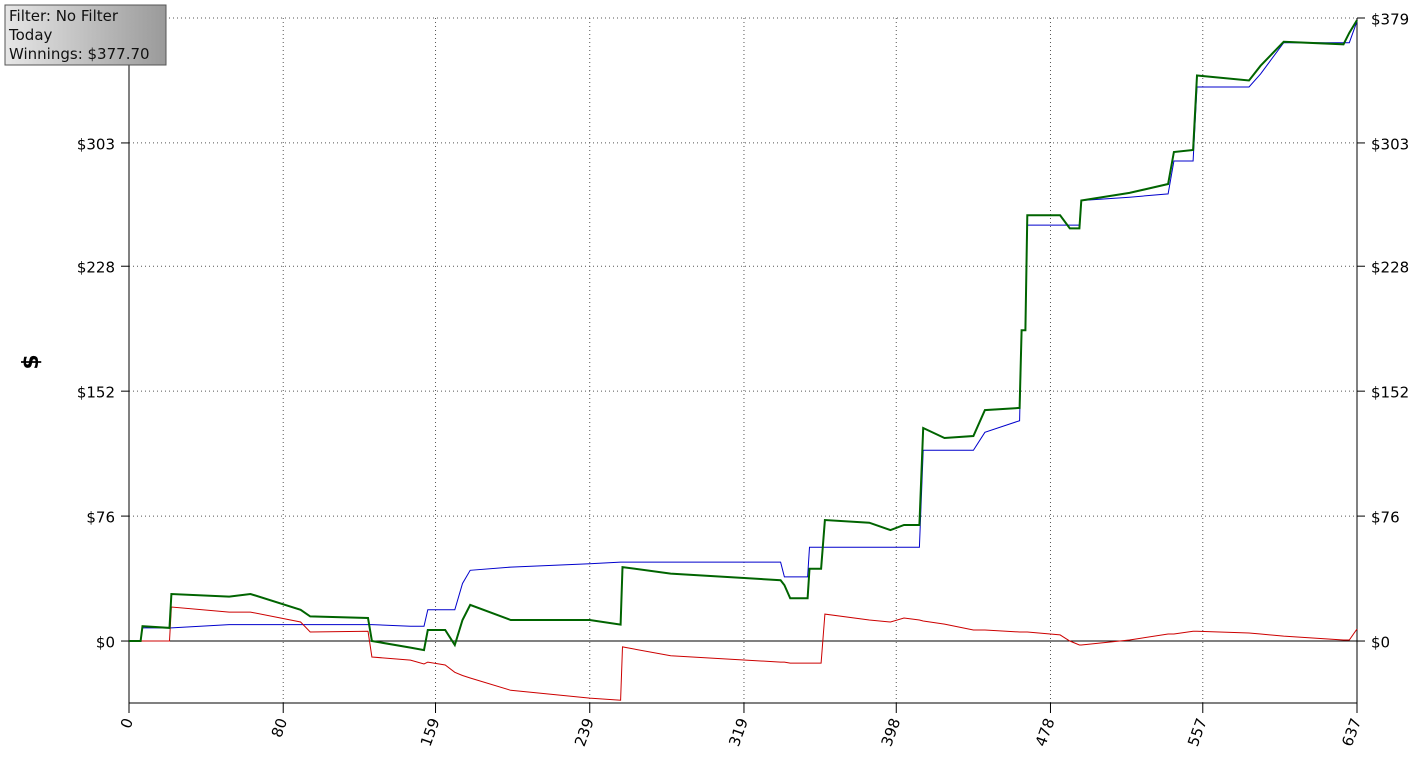  I want to click on x-tick-label: 557, so click(1197, 732).